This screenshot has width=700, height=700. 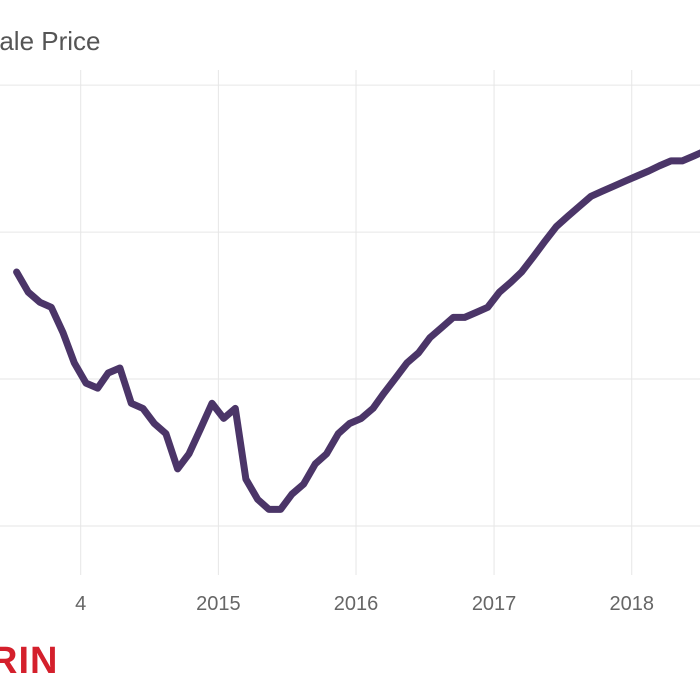 I want to click on x-tick-label: 2016, so click(x=356, y=604).